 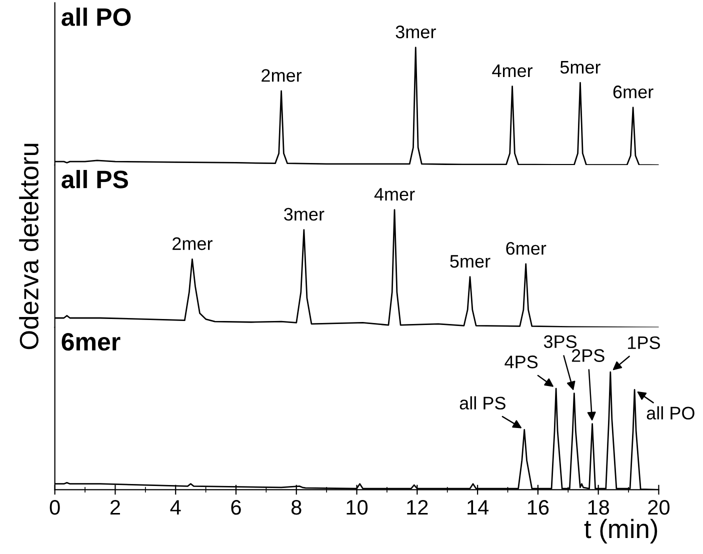 What do you see at coordinates (621, 531) in the screenshot?
I see `x-axis-title: t (min)` at bounding box center [621, 531].